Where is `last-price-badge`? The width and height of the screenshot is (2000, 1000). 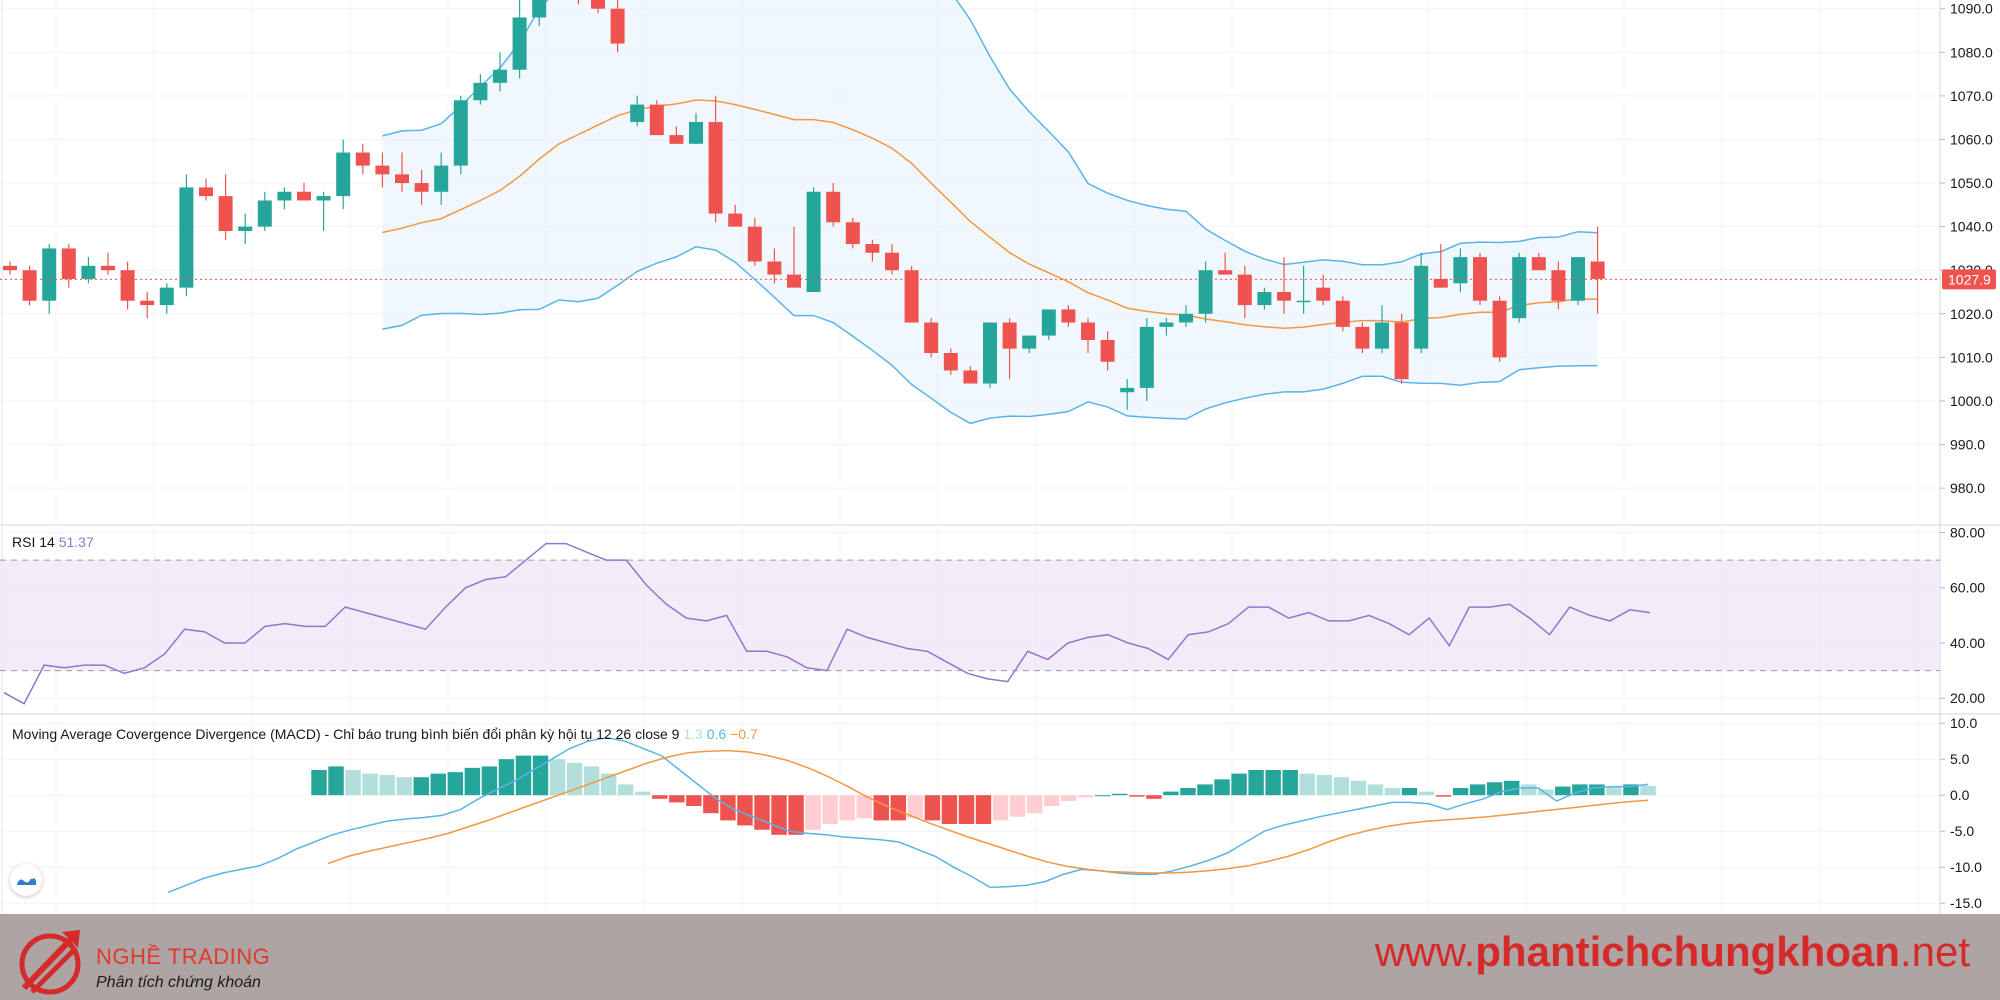
last-price-badge is located at coordinates (1969, 279).